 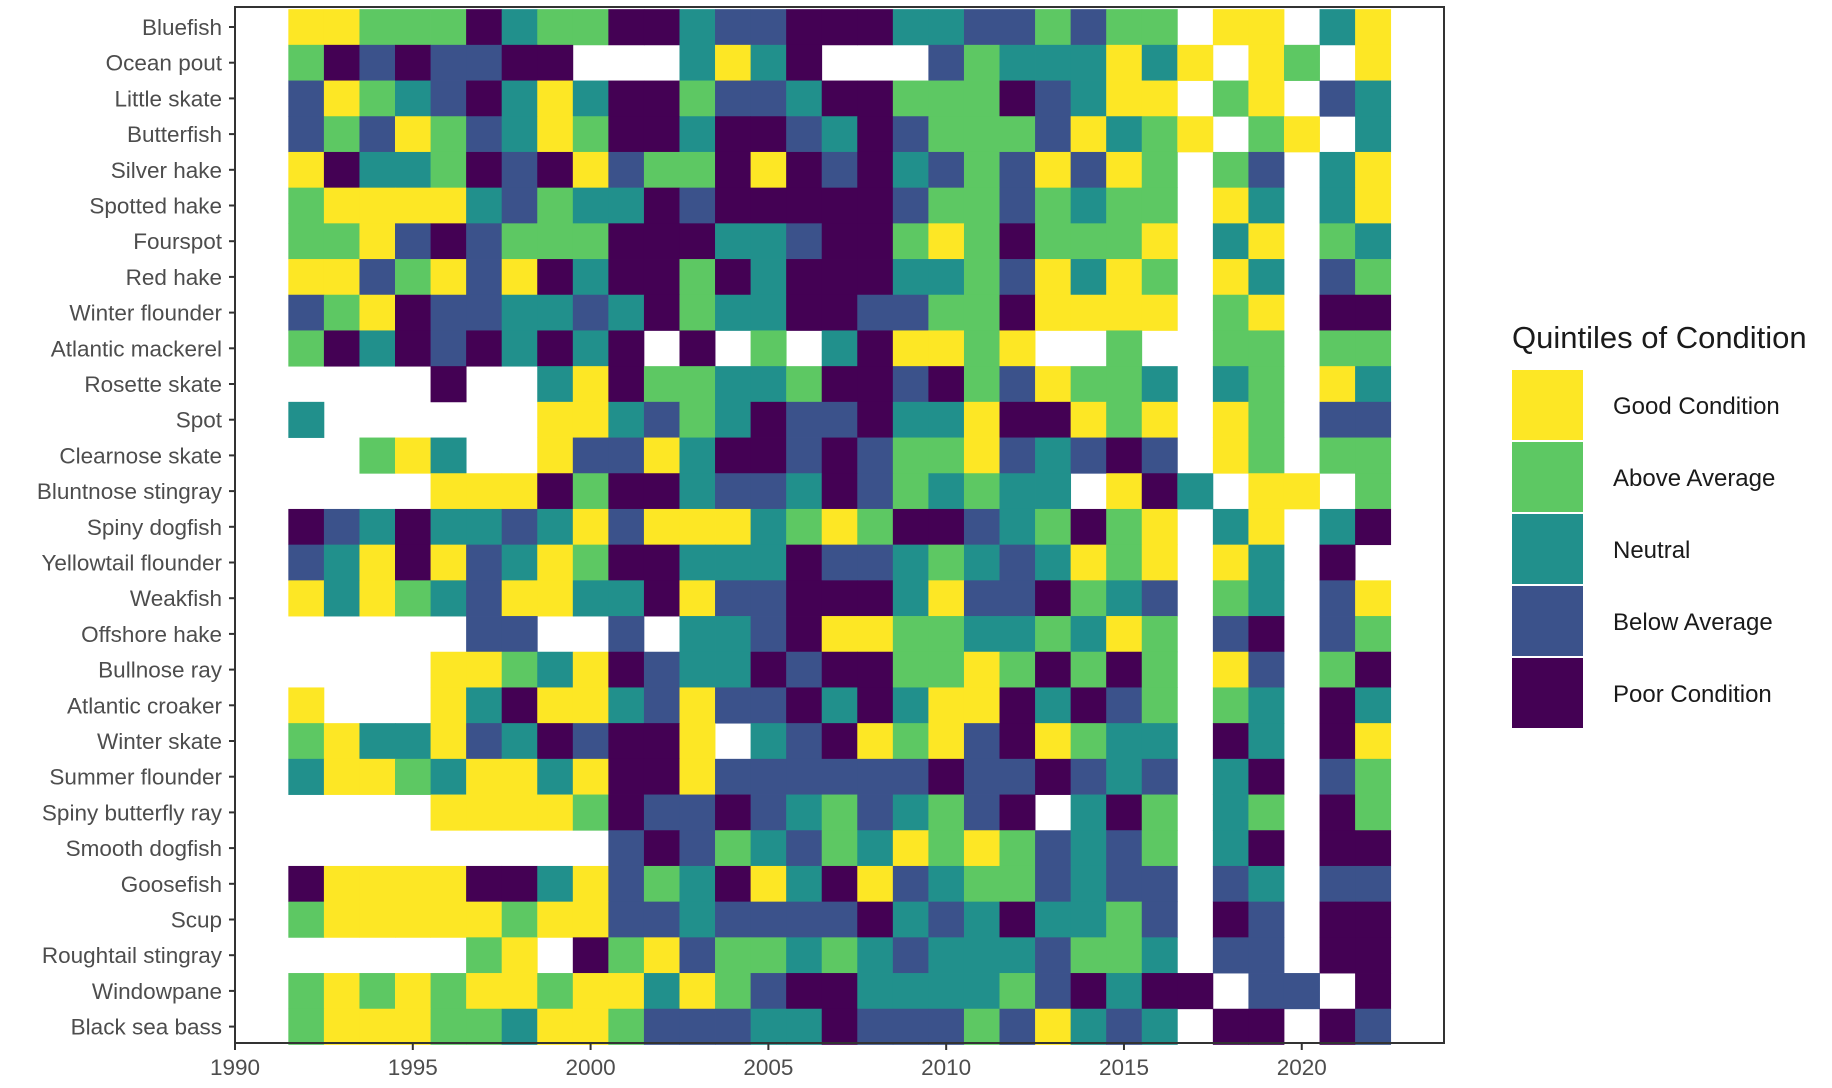 What do you see at coordinates (171, 884) in the screenshot?
I see `species-label: Goosefish` at bounding box center [171, 884].